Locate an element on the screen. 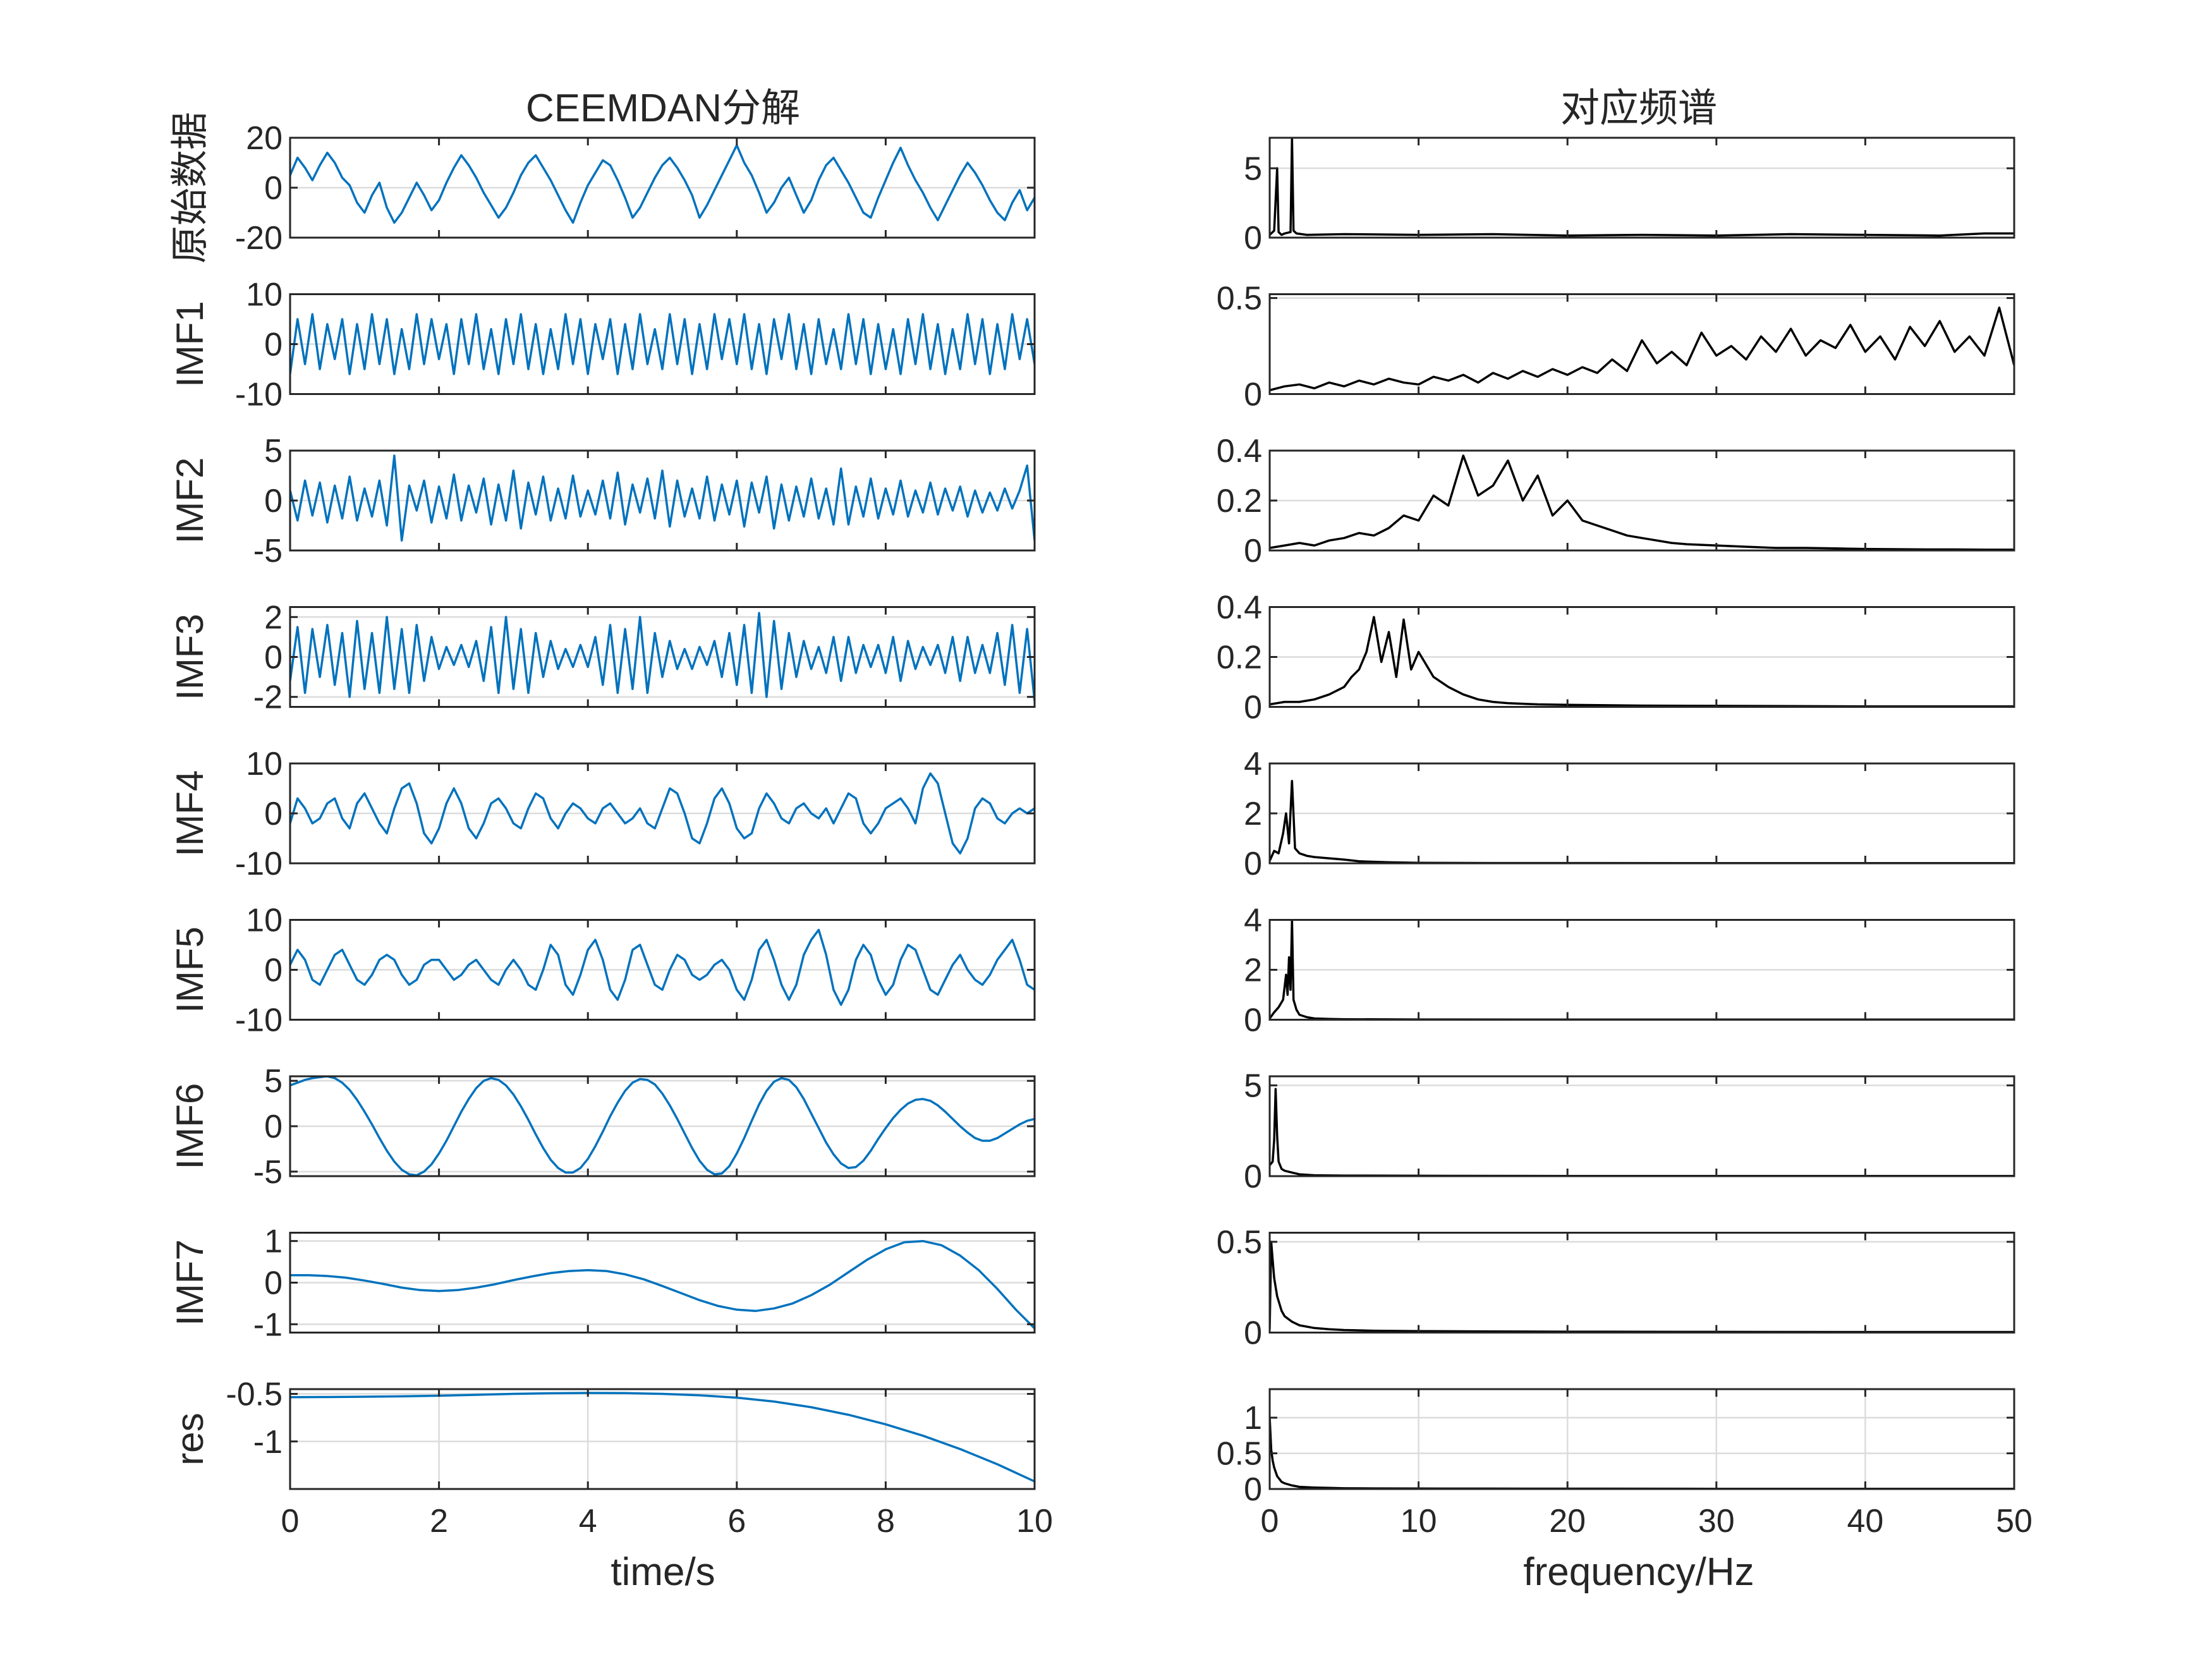 The height and width of the screenshot is (1659, 2212). left-y-axis-label: IMF2 is located at coordinates (190, 501).